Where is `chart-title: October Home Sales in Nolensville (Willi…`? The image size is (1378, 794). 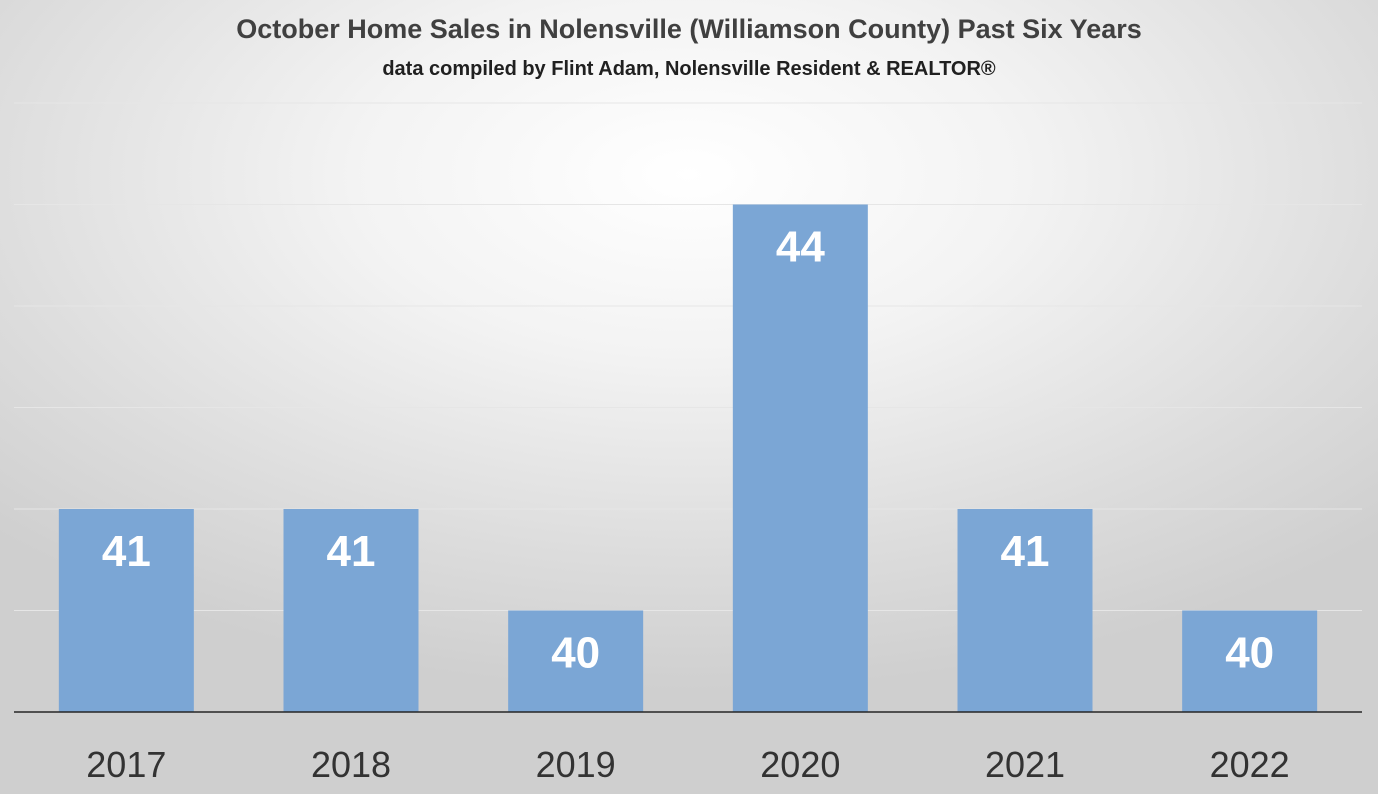
chart-title: October Home Sales in Nolensville (Willi… is located at coordinates (689, 29).